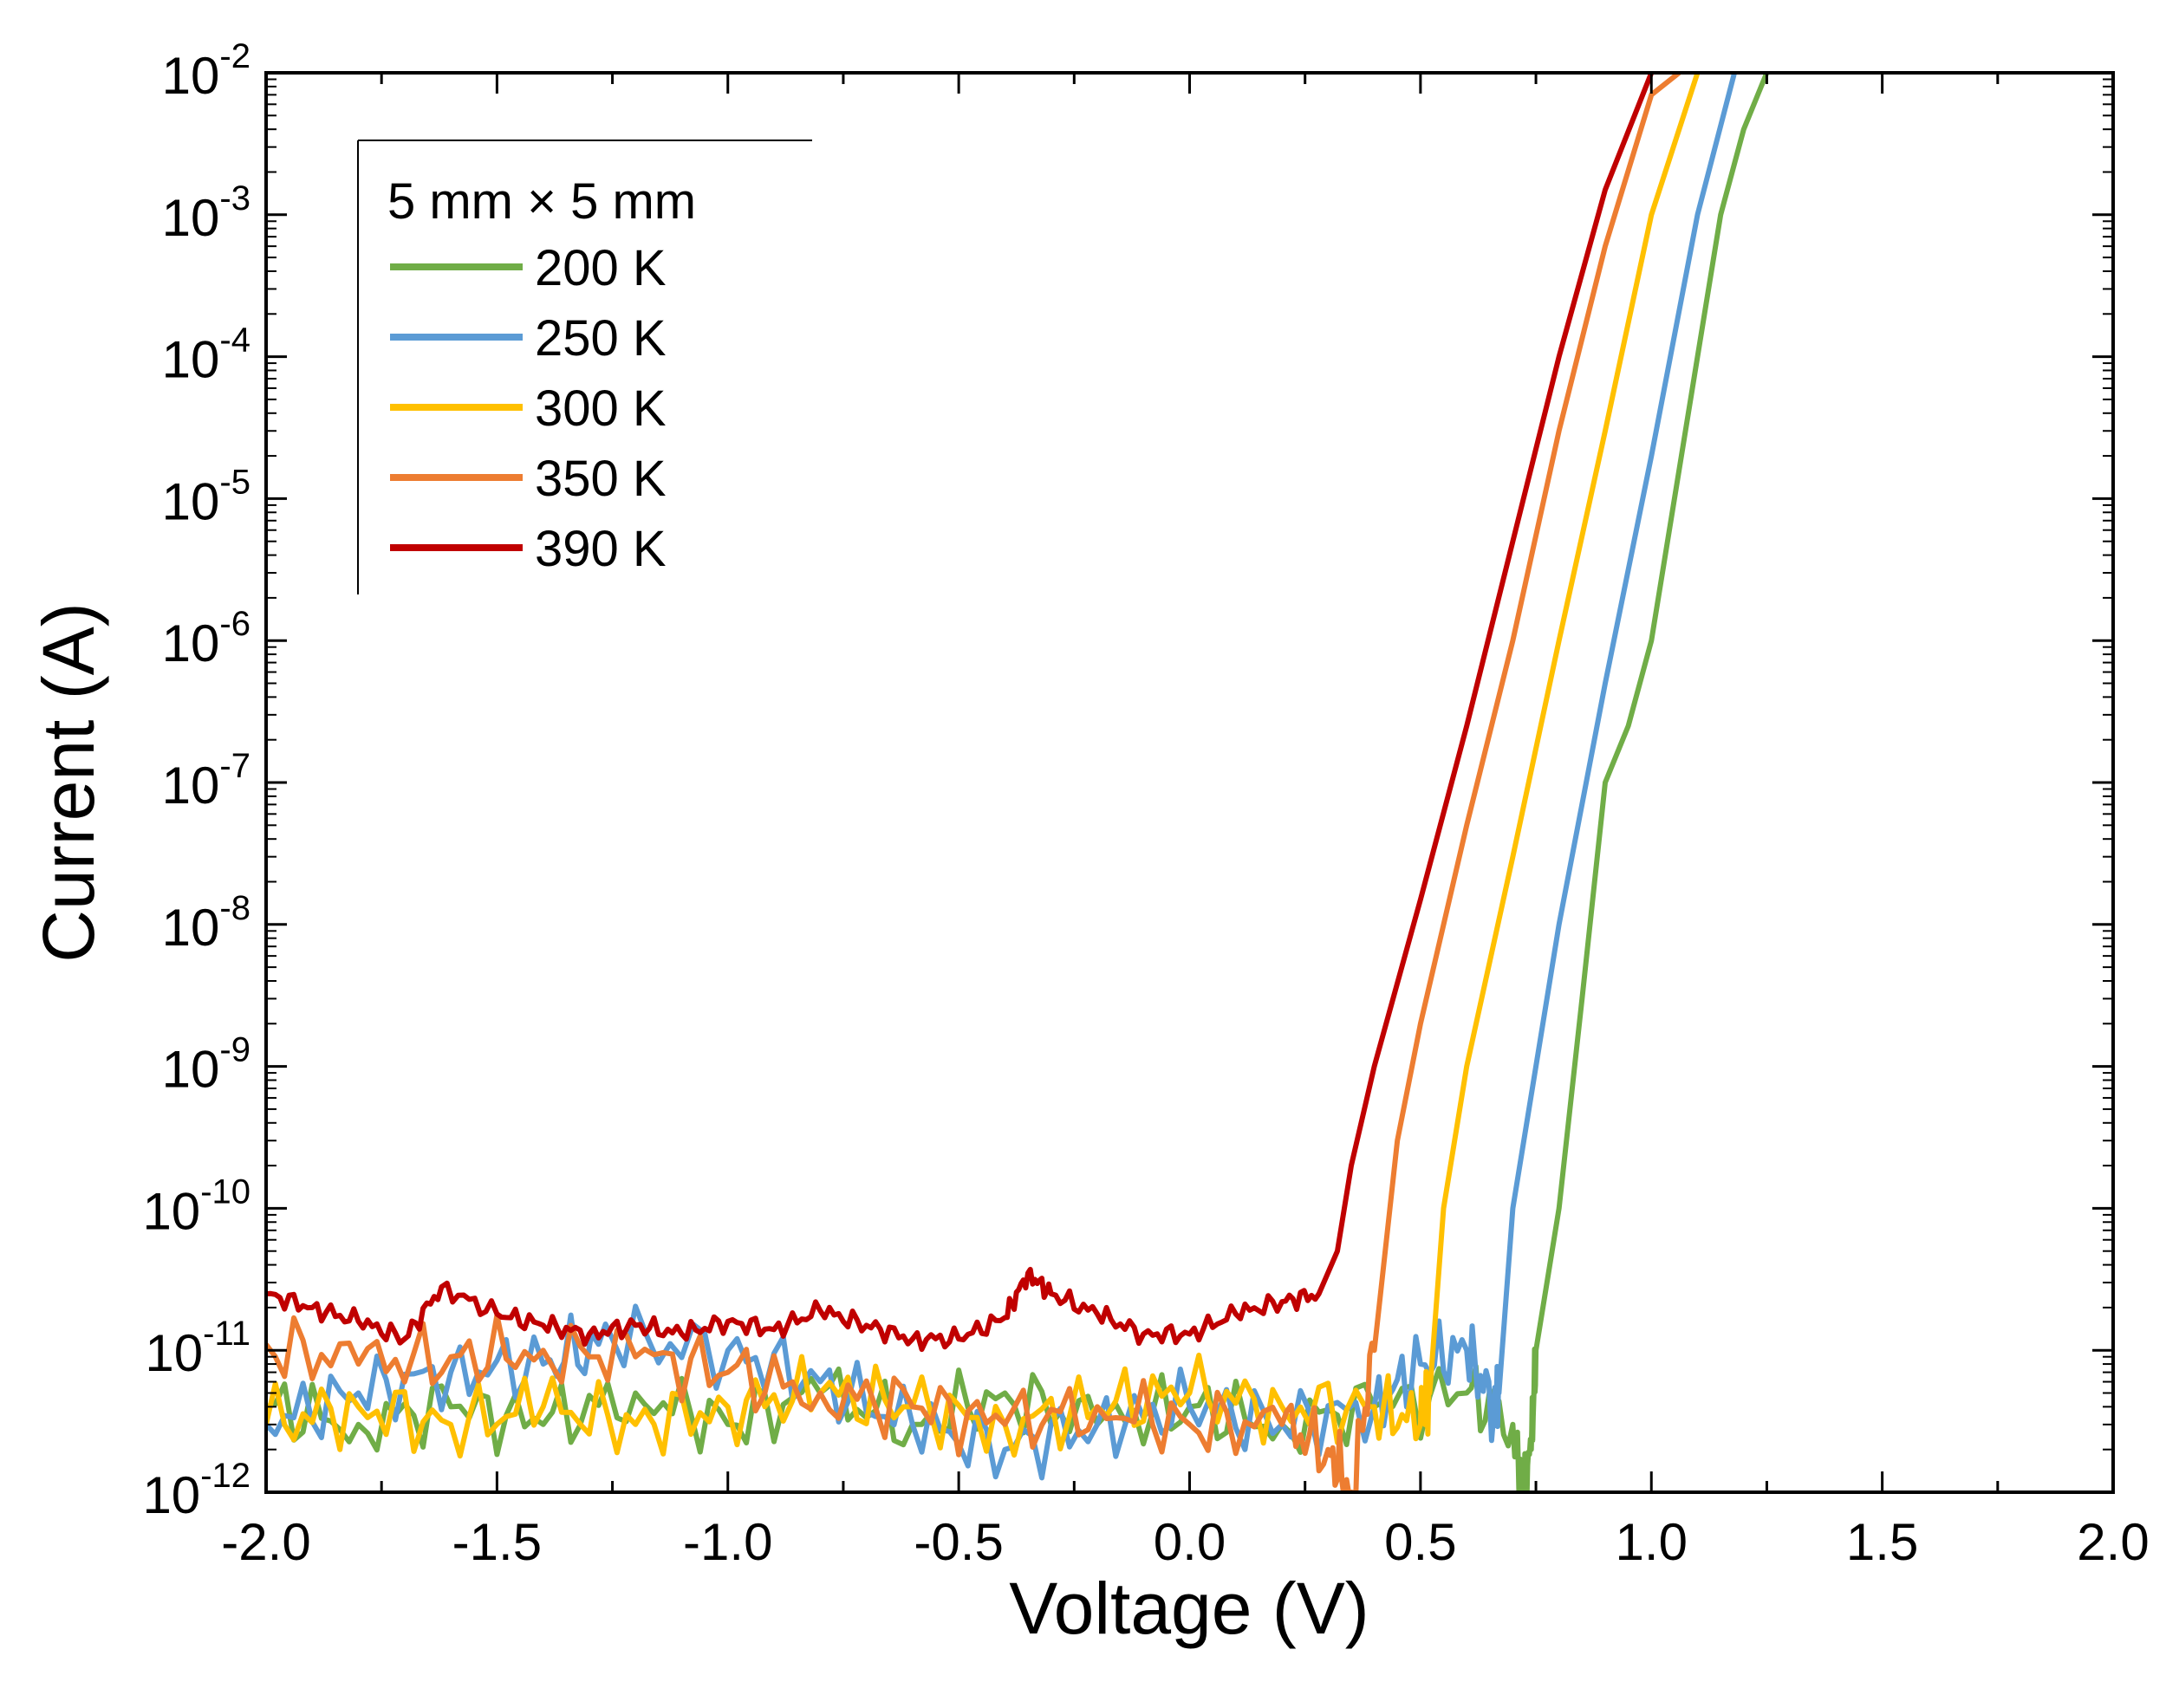  Describe the element at coordinates (265, 1542) in the screenshot. I see `x-tick-label: -2.0` at that location.